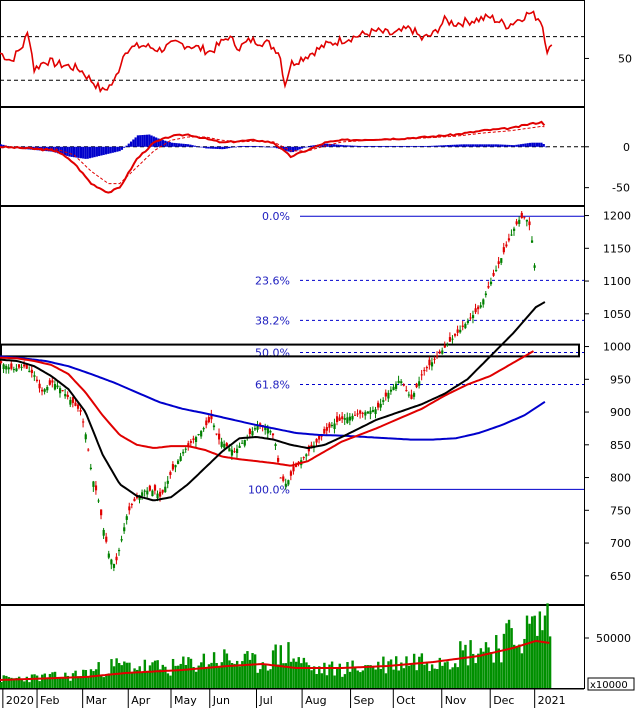  What do you see at coordinates (266, 700) in the screenshot?
I see `x-tick-label: Jul` at bounding box center [266, 700].